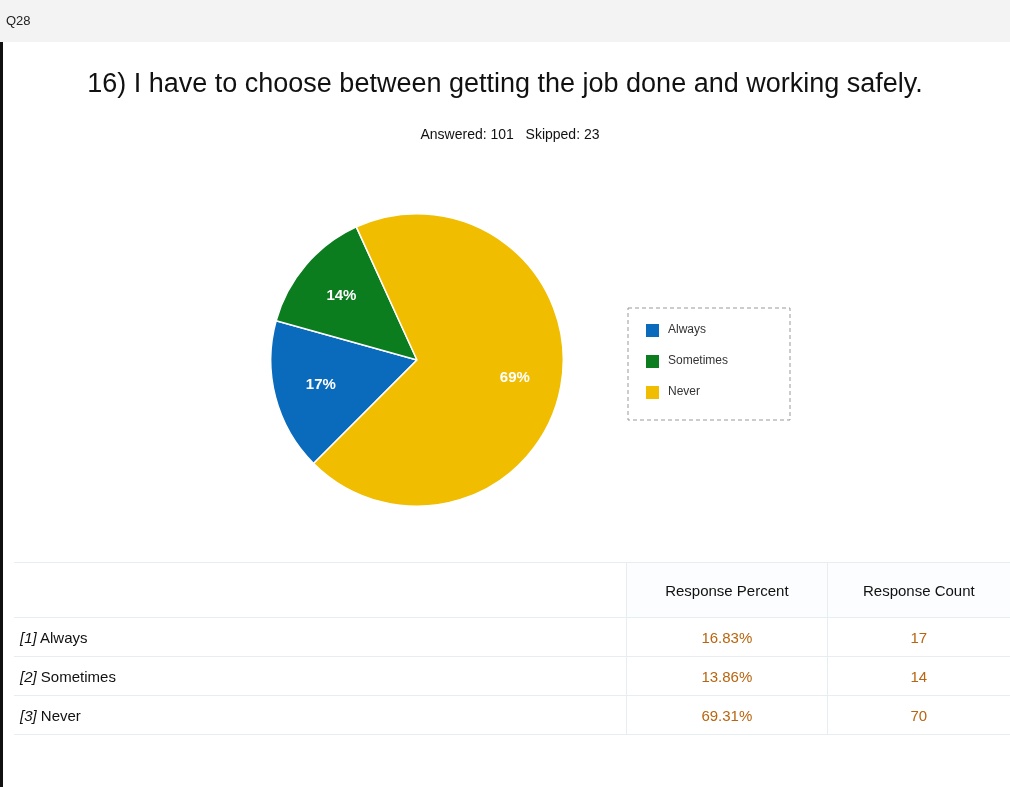  I want to click on text: 69.31%, so click(727, 715).